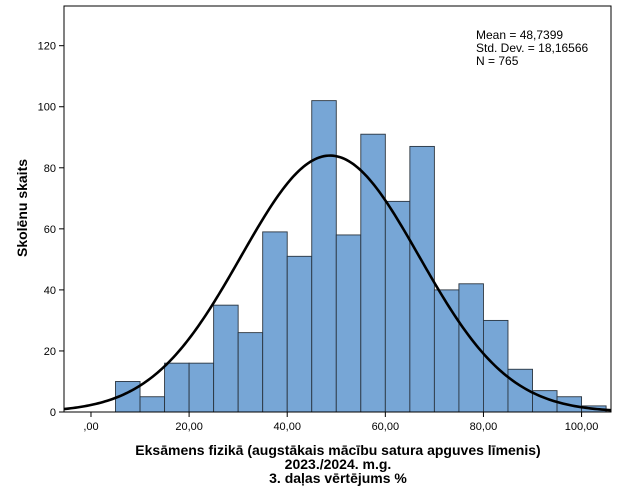 The height and width of the screenshot is (500, 625). What do you see at coordinates (519, 35) in the screenshot?
I see `stat-mean: Mean = 48,7399` at bounding box center [519, 35].